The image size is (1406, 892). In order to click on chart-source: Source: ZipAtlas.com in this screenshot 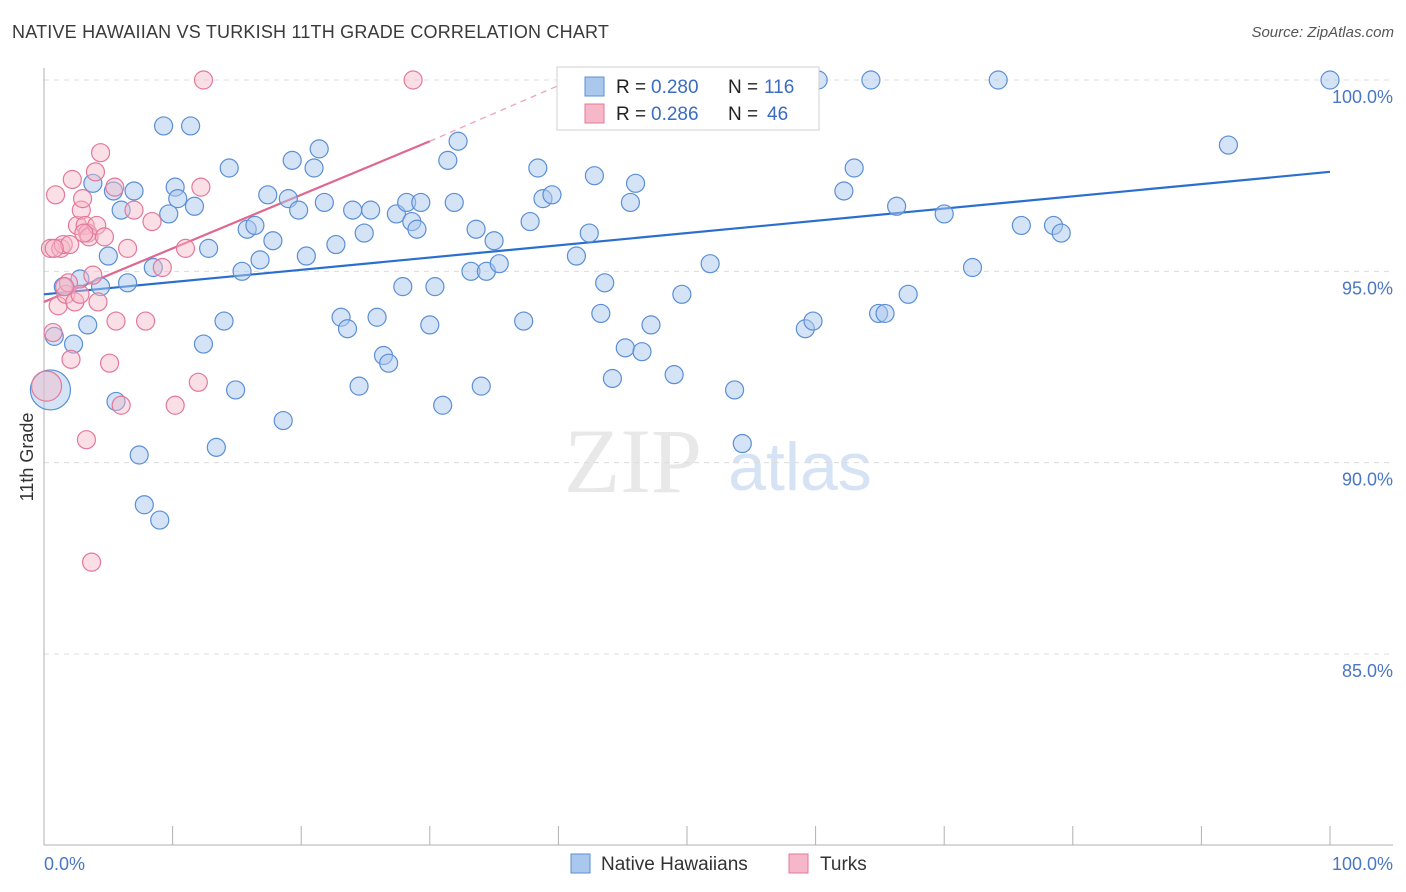, I will do `click(1322, 32)`.